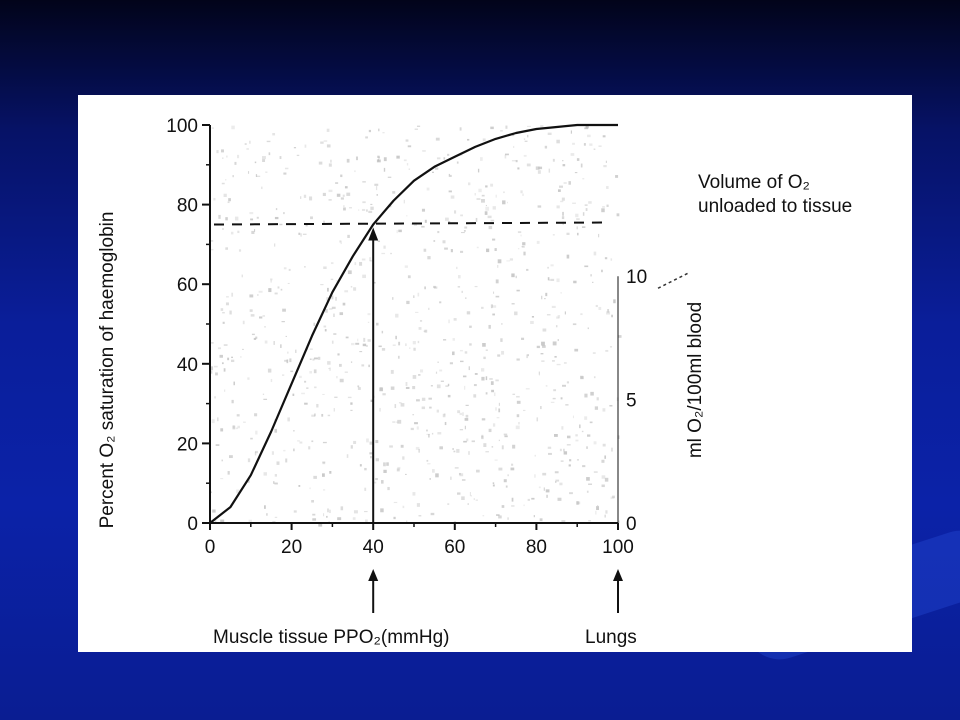  Describe the element at coordinates (331, 637) in the screenshot. I see `x-axis-label: Muscle tissue PPO₂(mmHg)` at that location.